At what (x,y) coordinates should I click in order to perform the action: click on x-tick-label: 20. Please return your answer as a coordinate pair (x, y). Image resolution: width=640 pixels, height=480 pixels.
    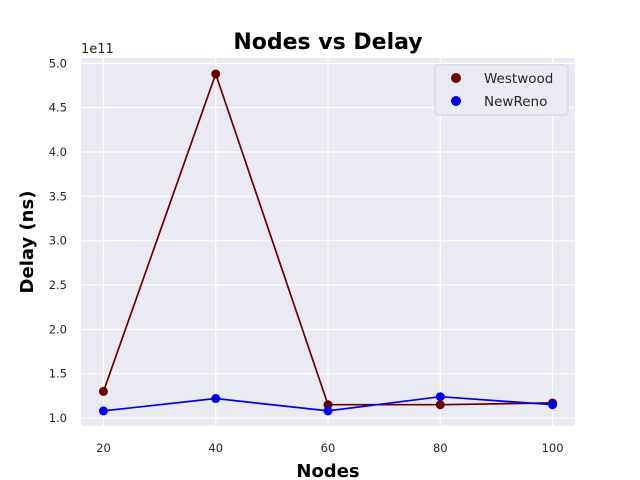
    Looking at the image, I should click on (103, 448).